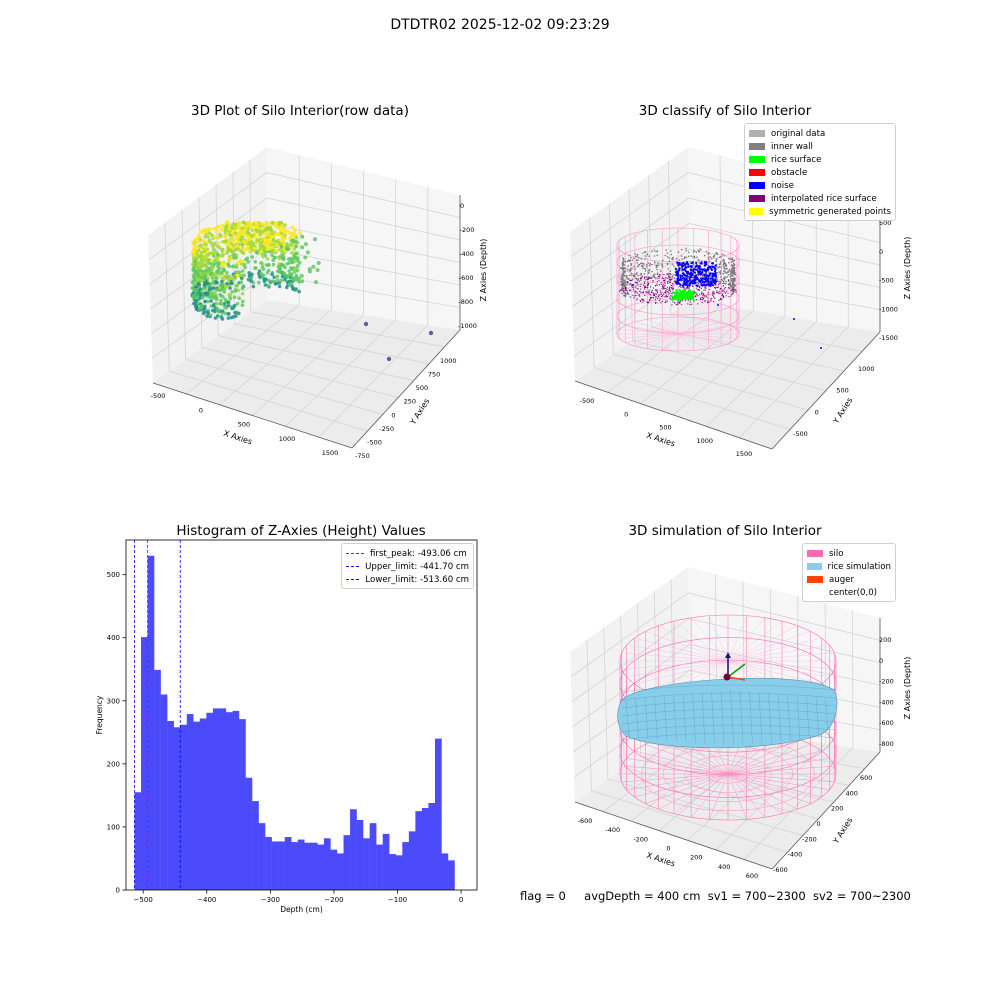 This screenshot has height=1000, width=1000. I want to click on rice-surface-point, so click(676, 297).